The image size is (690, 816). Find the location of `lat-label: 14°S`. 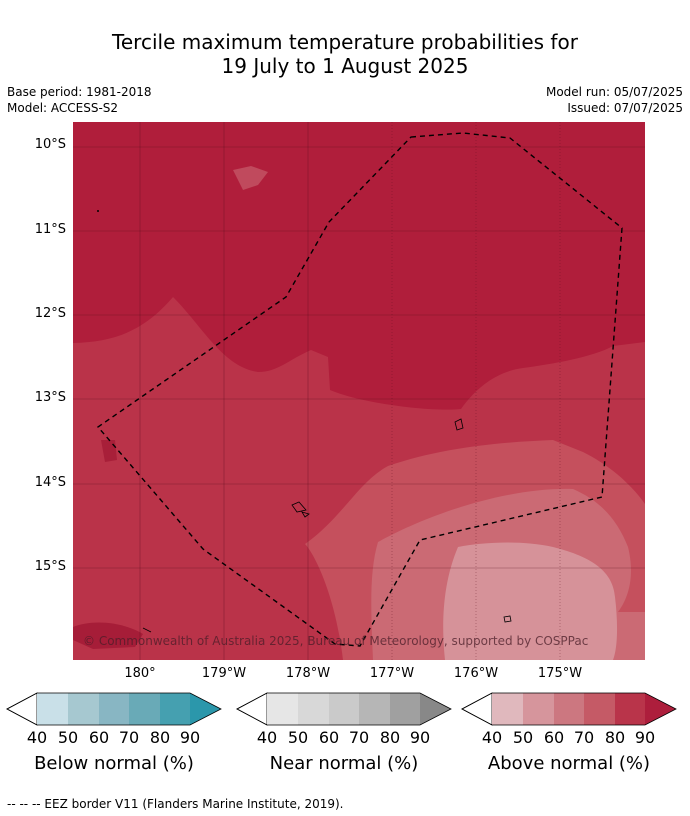

lat-label: 14°S is located at coordinates (50, 482).